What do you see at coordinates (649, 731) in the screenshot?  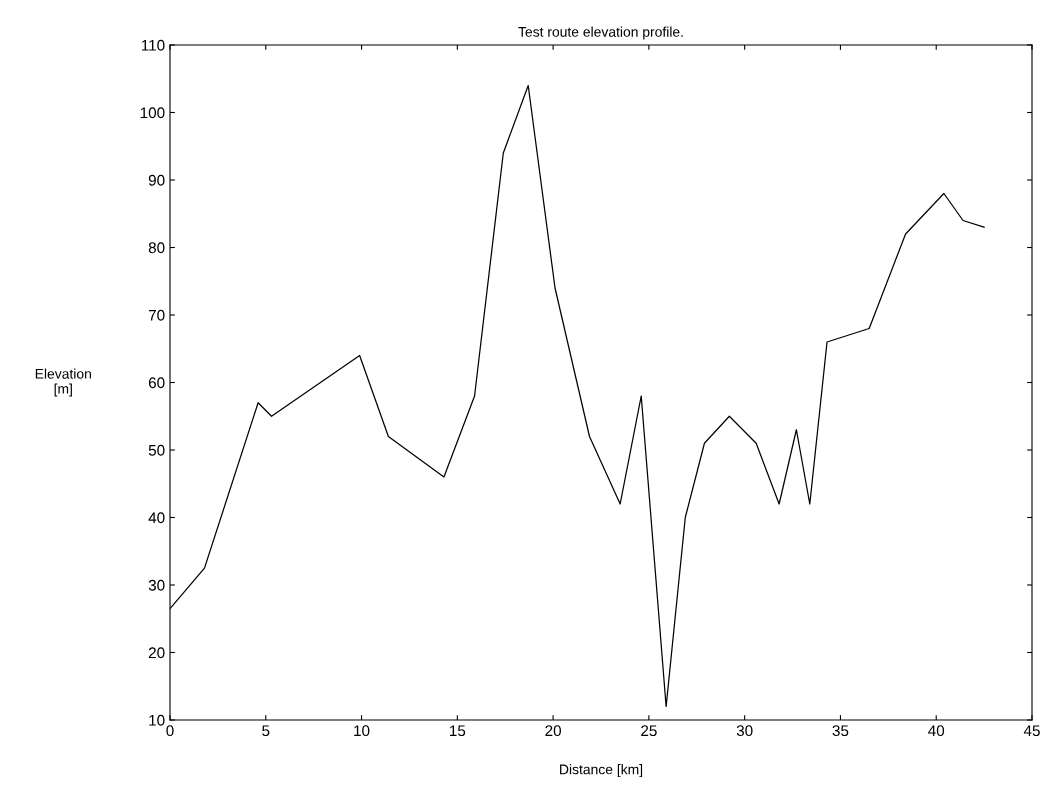 I see `x-tick-label: 25` at bounding box center [649, 731].